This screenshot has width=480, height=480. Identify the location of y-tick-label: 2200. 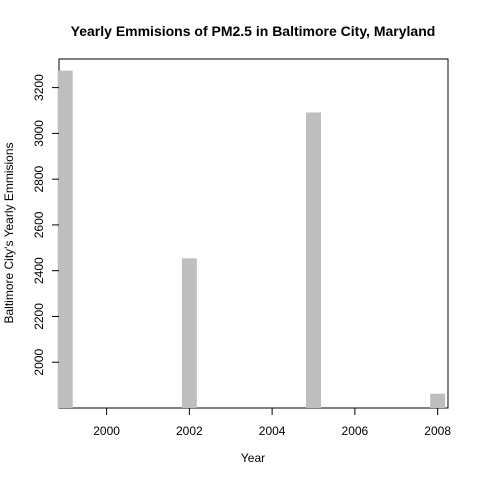
(39, 316).